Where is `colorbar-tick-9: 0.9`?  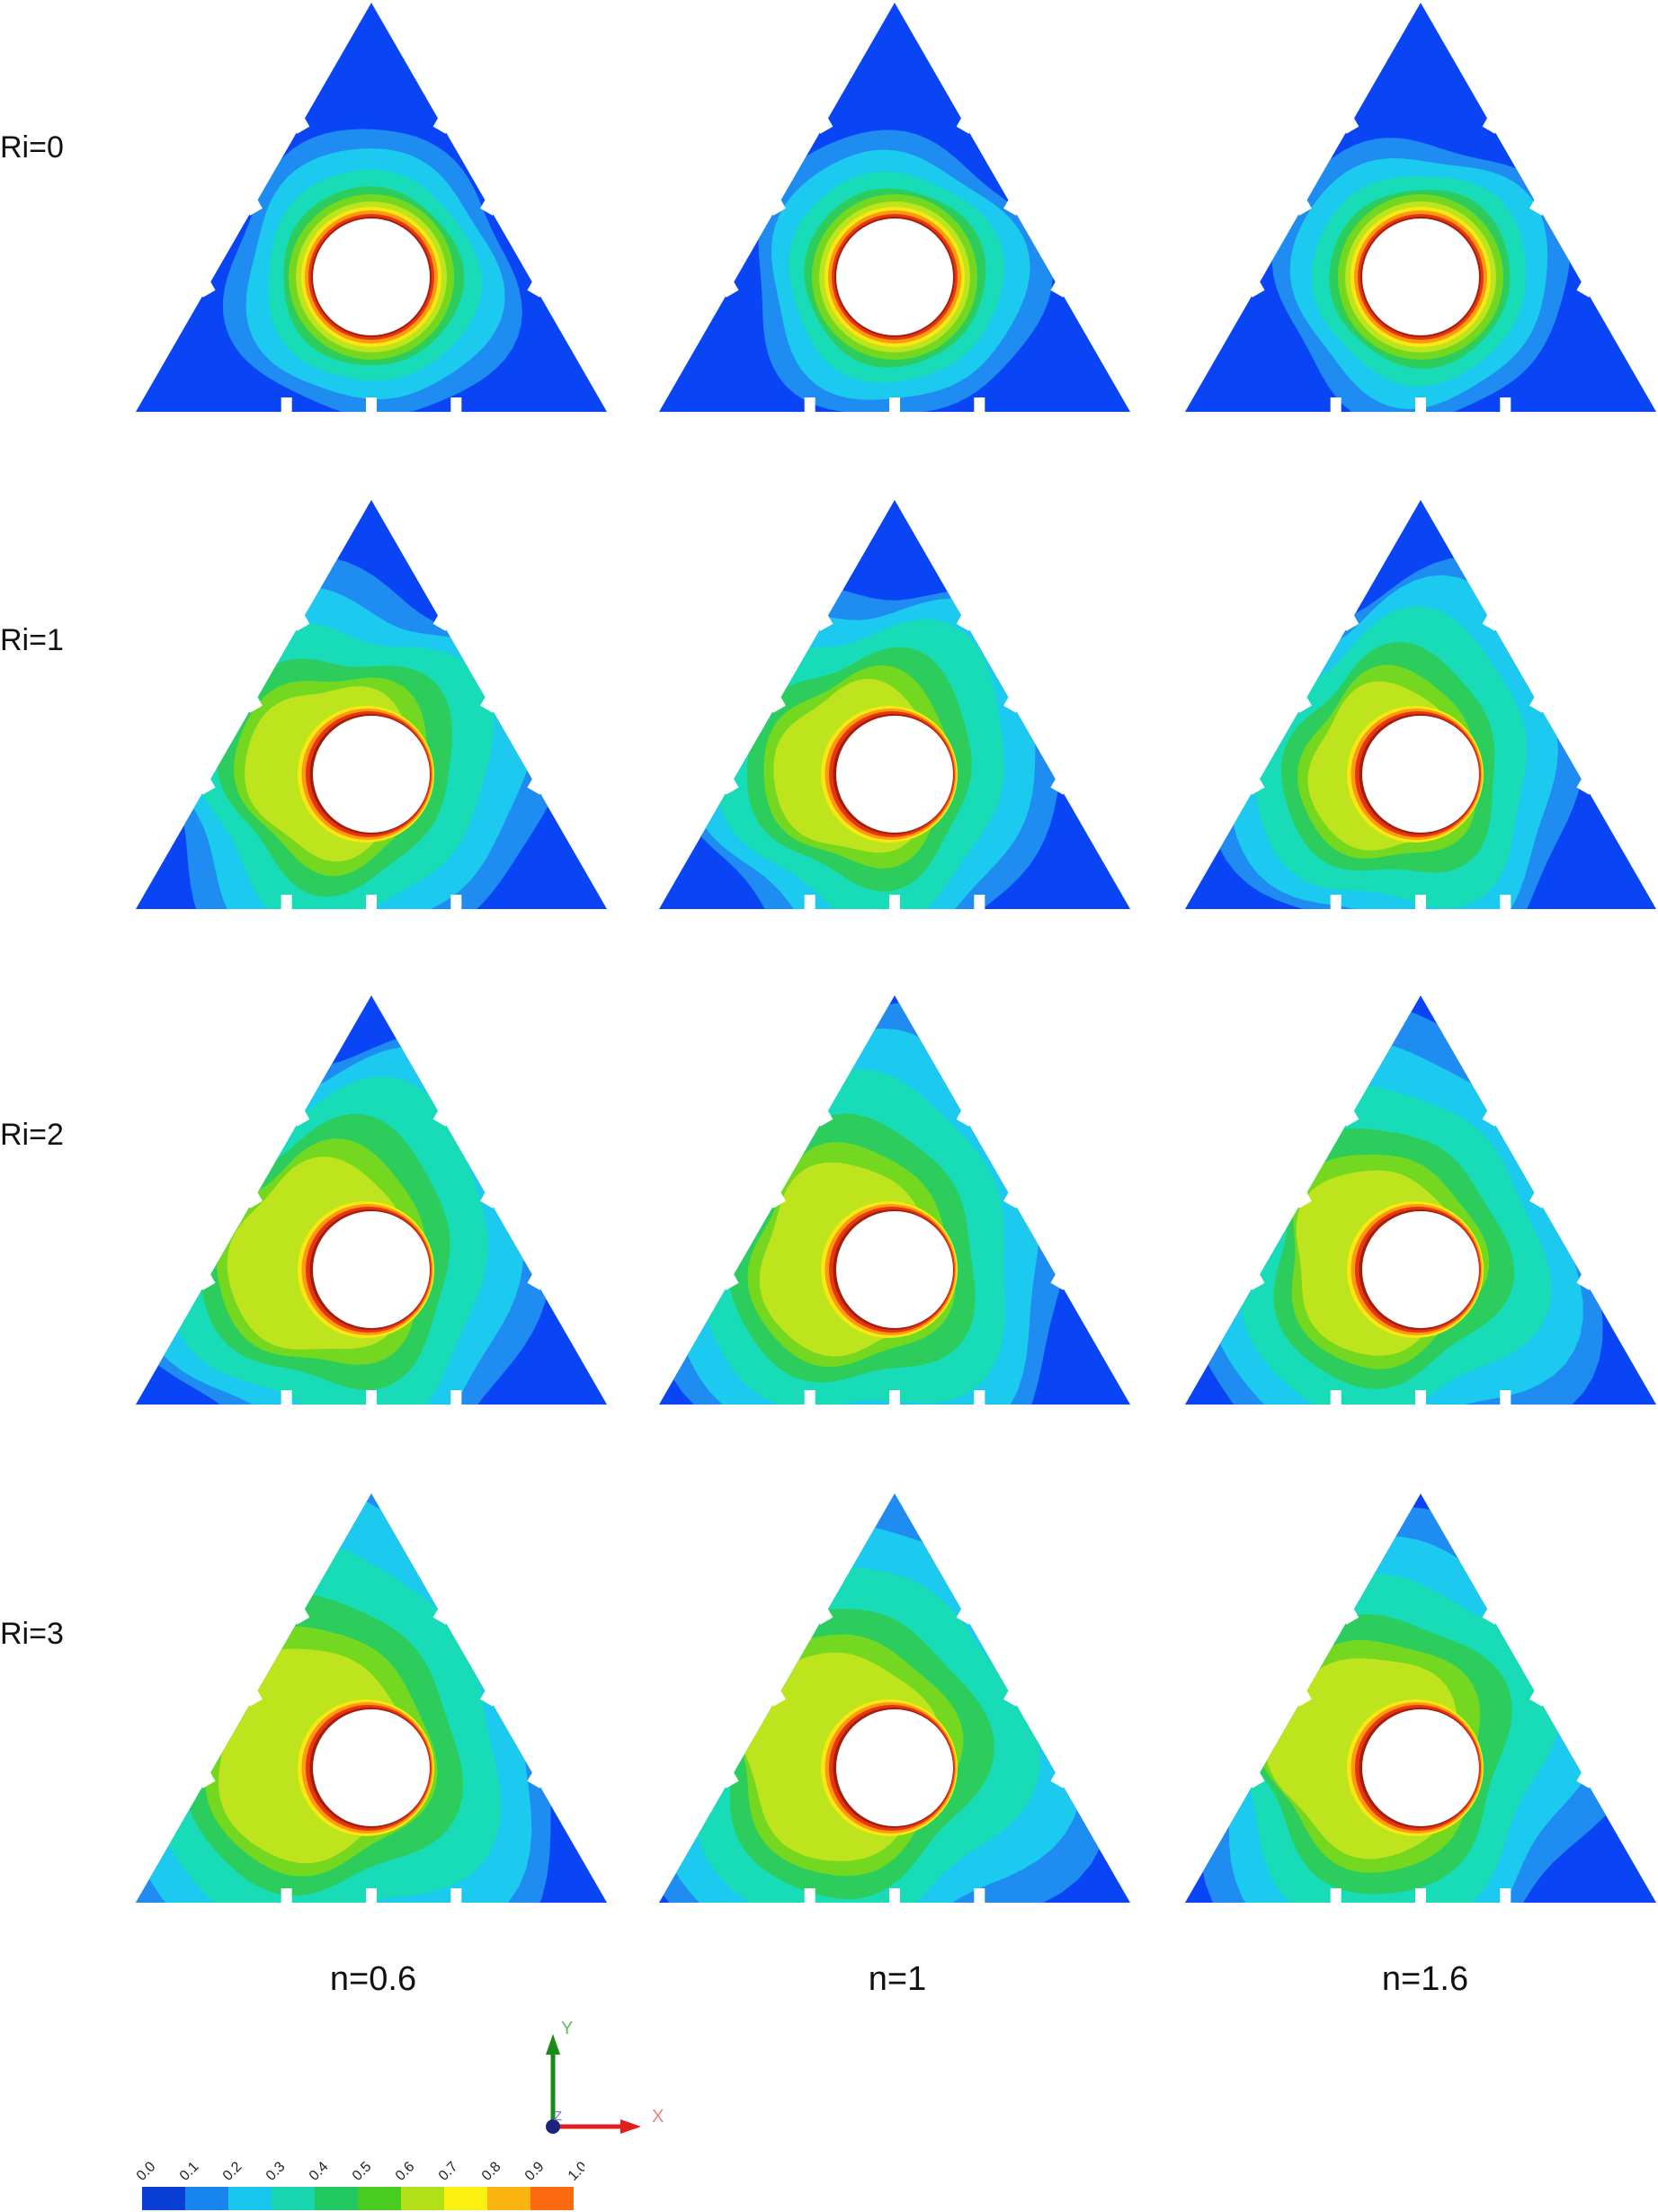 colorbar-tick-9: 0.9 is located at coordinates (535, 2171).